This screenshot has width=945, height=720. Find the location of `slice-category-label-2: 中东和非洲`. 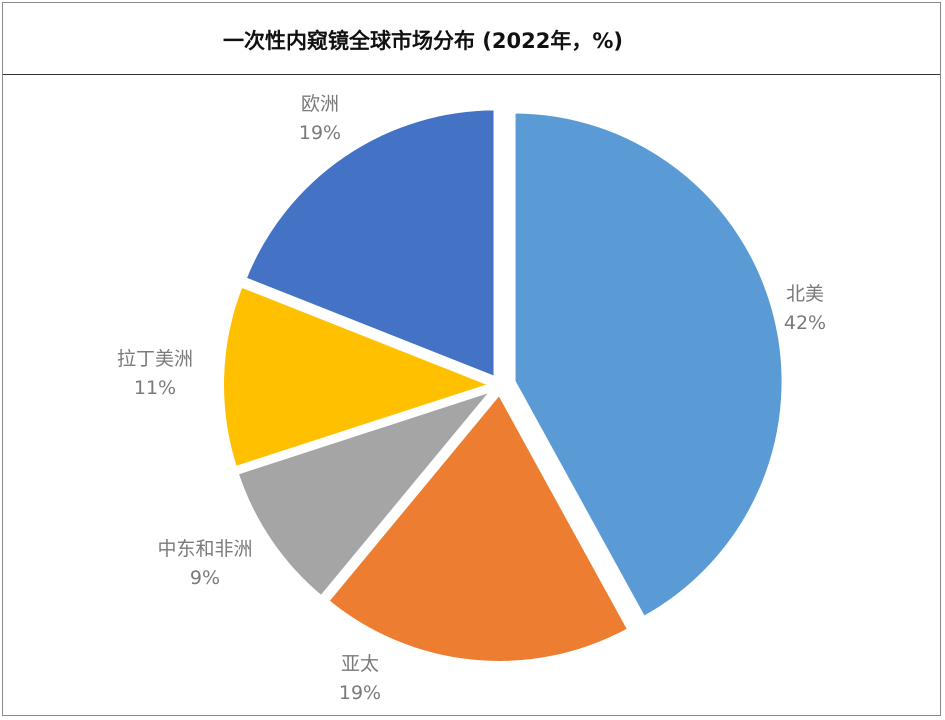

slice-category-label-2: 中东和非洲 is located at coordinates (204, 549).